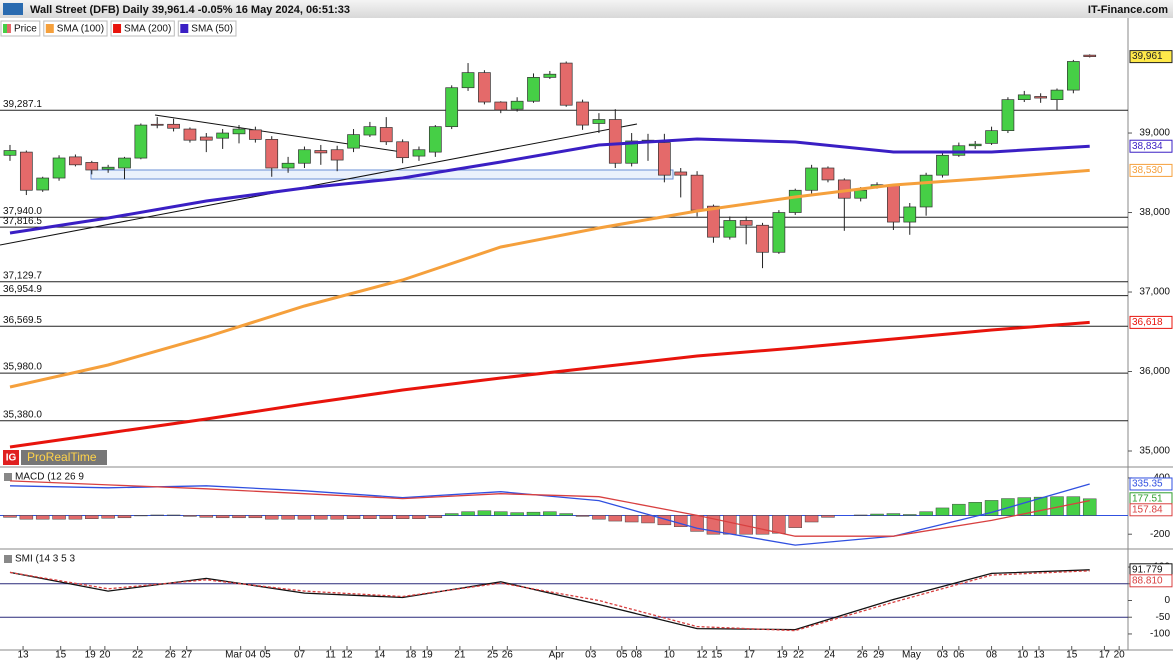  What do you see at coordinates (1154, 133) in the screenshot?
I see `y-tick-label: 39,000` at bounding box center [1154, 133].